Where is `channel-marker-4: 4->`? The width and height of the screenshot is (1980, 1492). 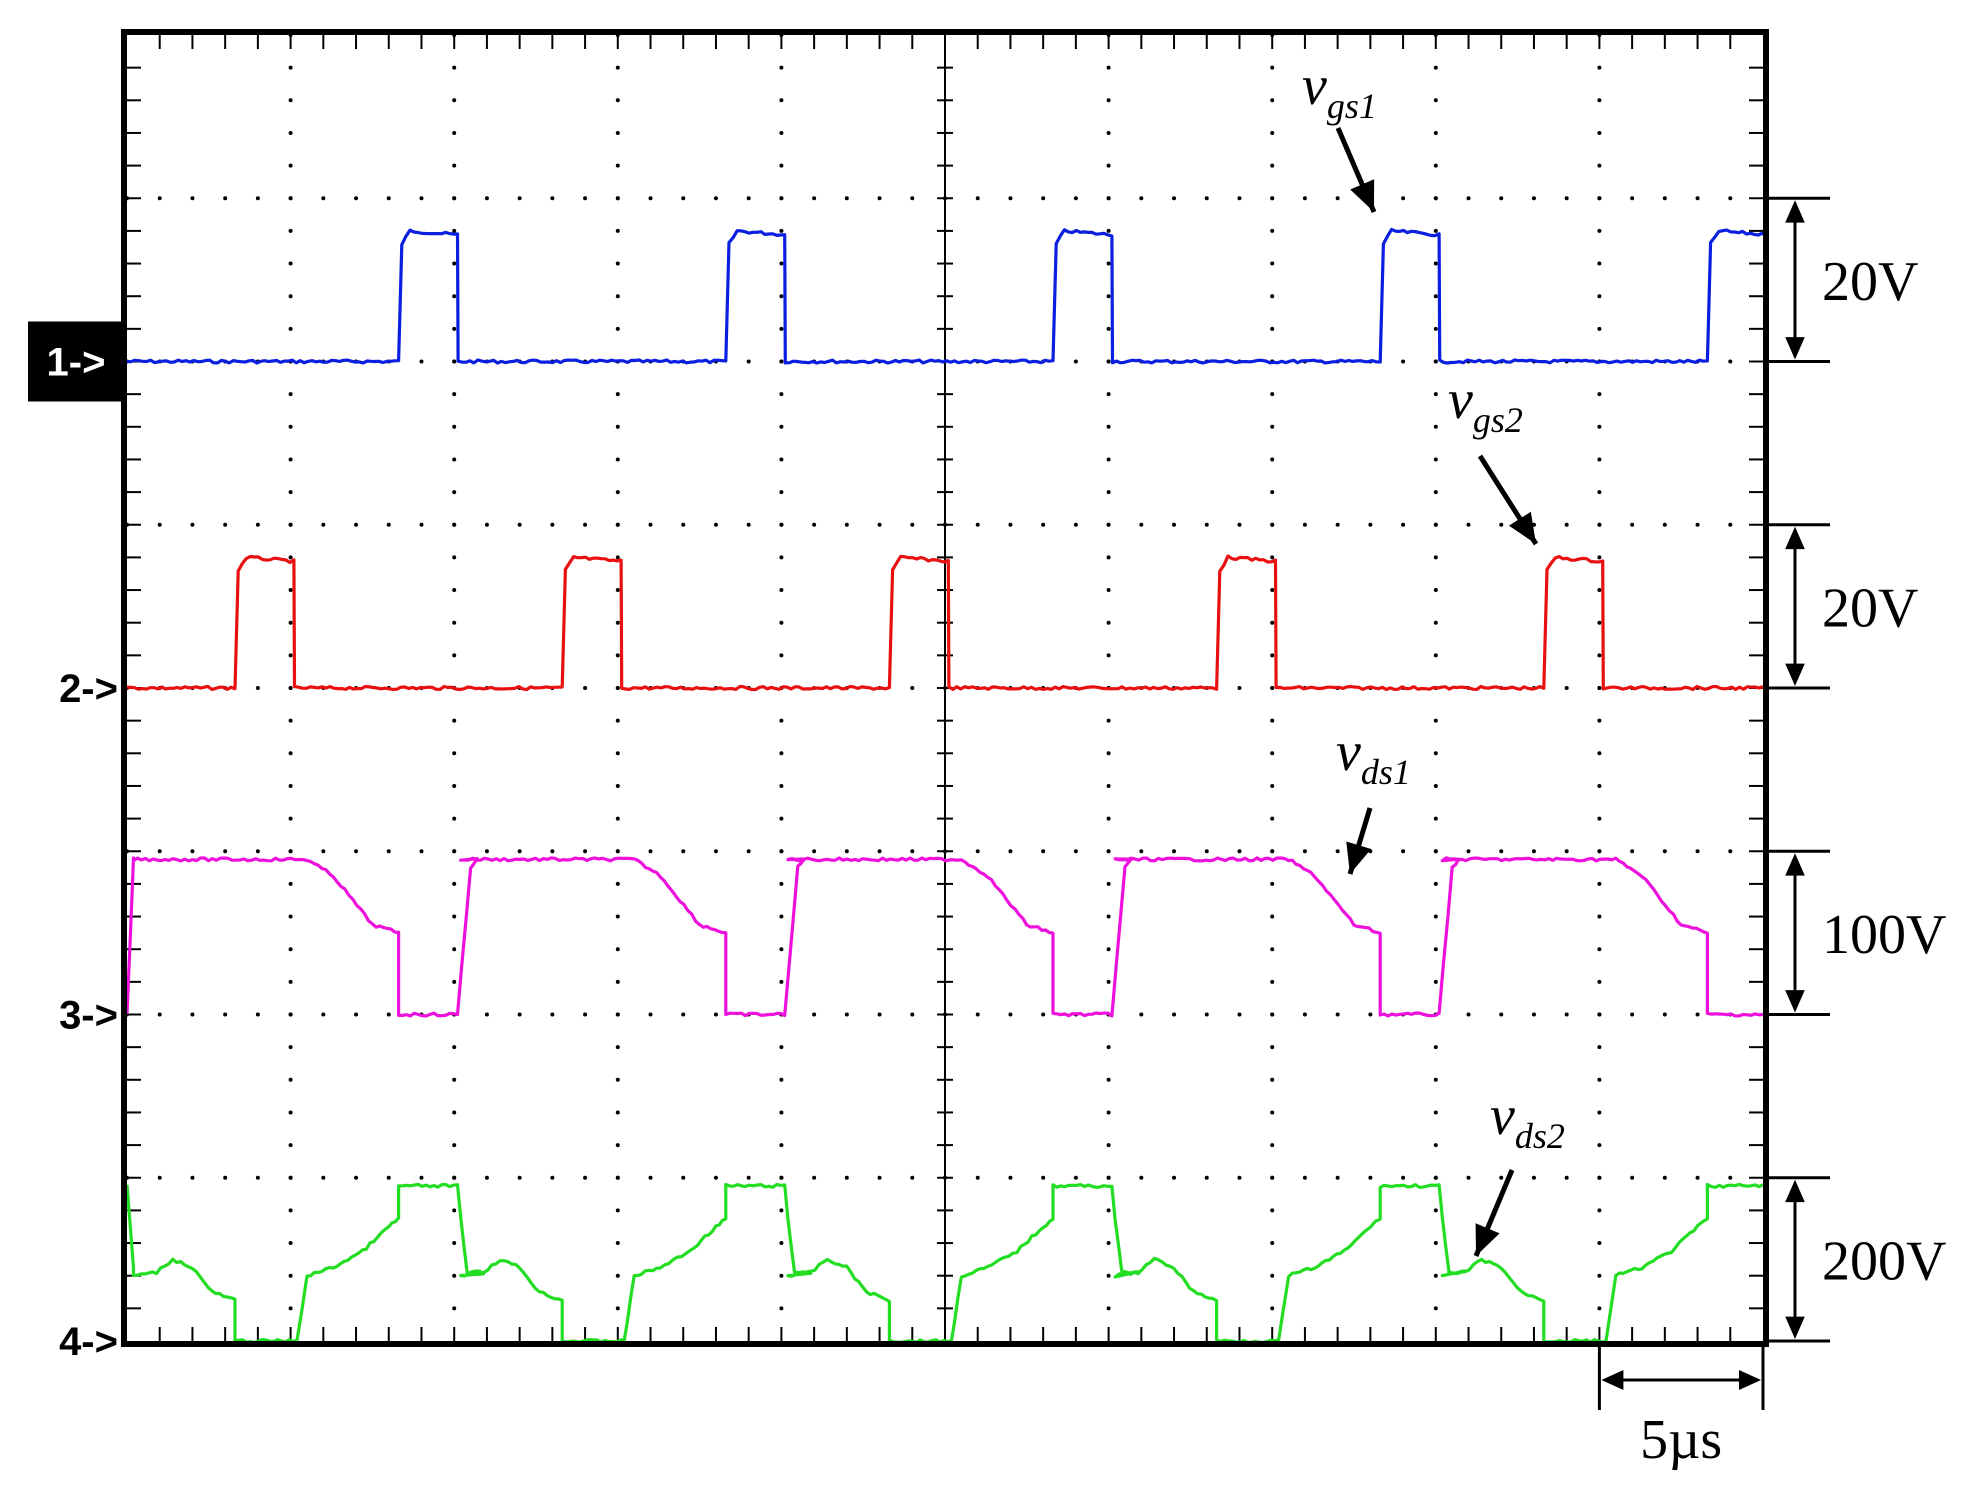
channel-marker-4: 4-> is located at coordinates (88, 1342).